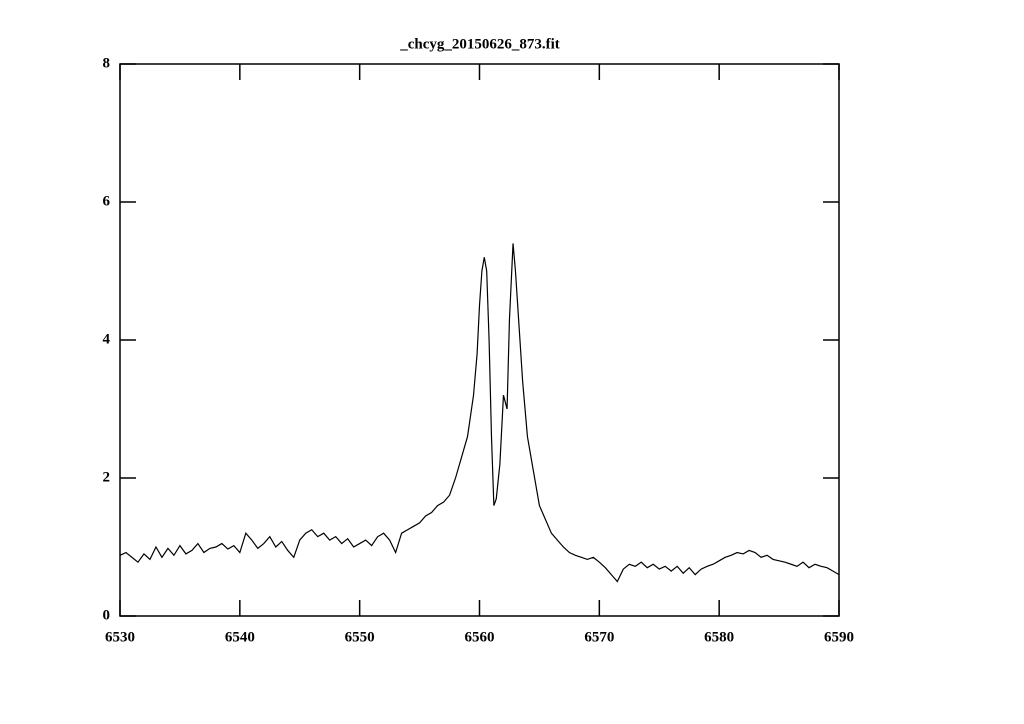 Image resolution: width=1024 pixels, height=724 pixels. Describe the element at coordinates (120, 637) in the screenshot. I see `x-tick-label: 6530` at that location.